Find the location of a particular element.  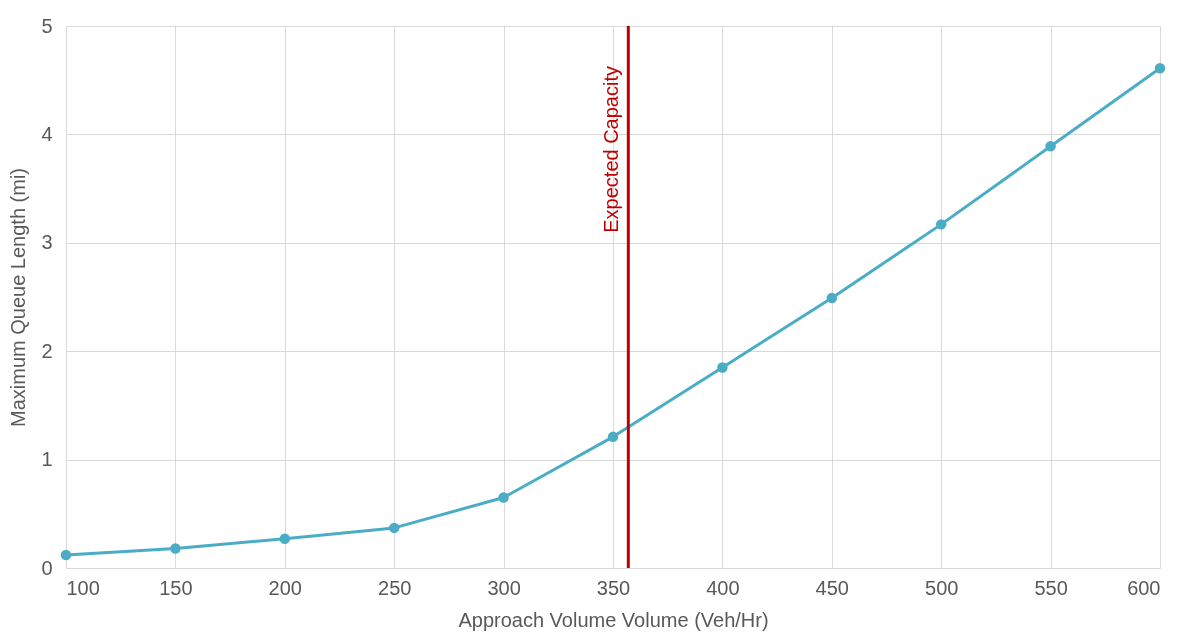

y-tick-label: 5 is located at coordinates (47, 25).